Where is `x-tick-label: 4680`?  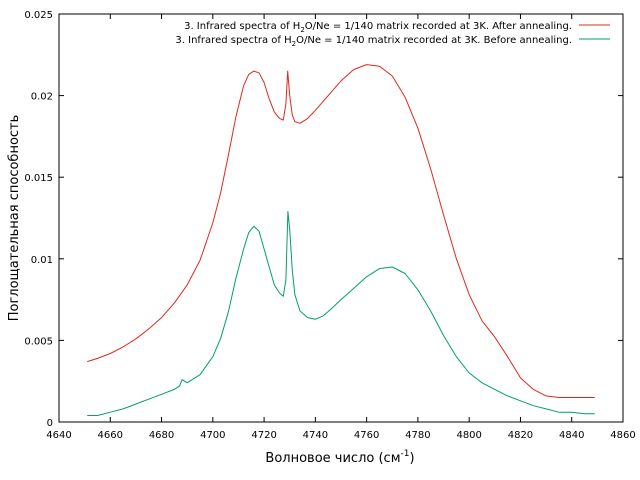
x-tick-label: 4680 is located at coordinates (161, 435).